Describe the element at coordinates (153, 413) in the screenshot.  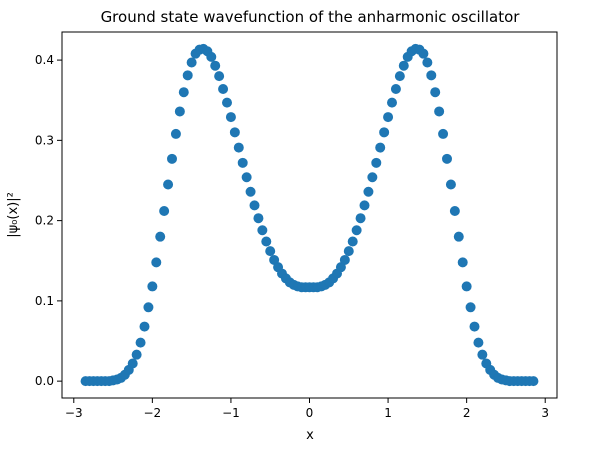
I see `x-tick-label: −2` at that location.